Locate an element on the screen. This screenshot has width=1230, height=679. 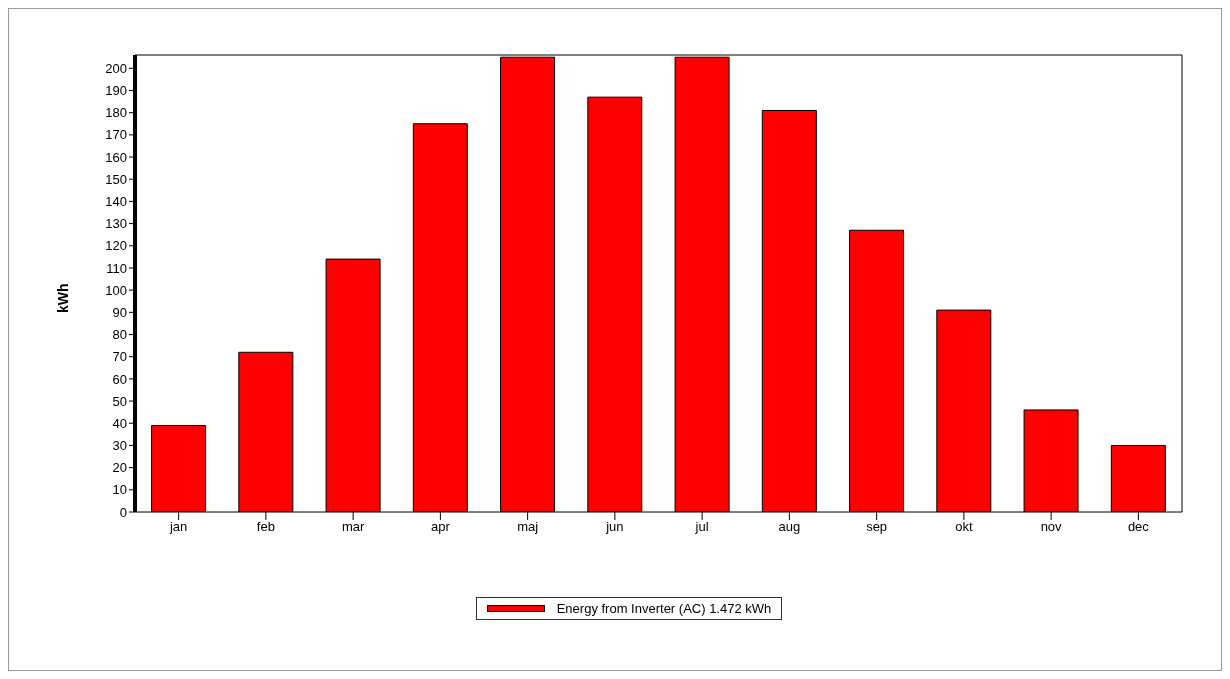
y-tick-label: 30 is located at coordinates (119, 446).